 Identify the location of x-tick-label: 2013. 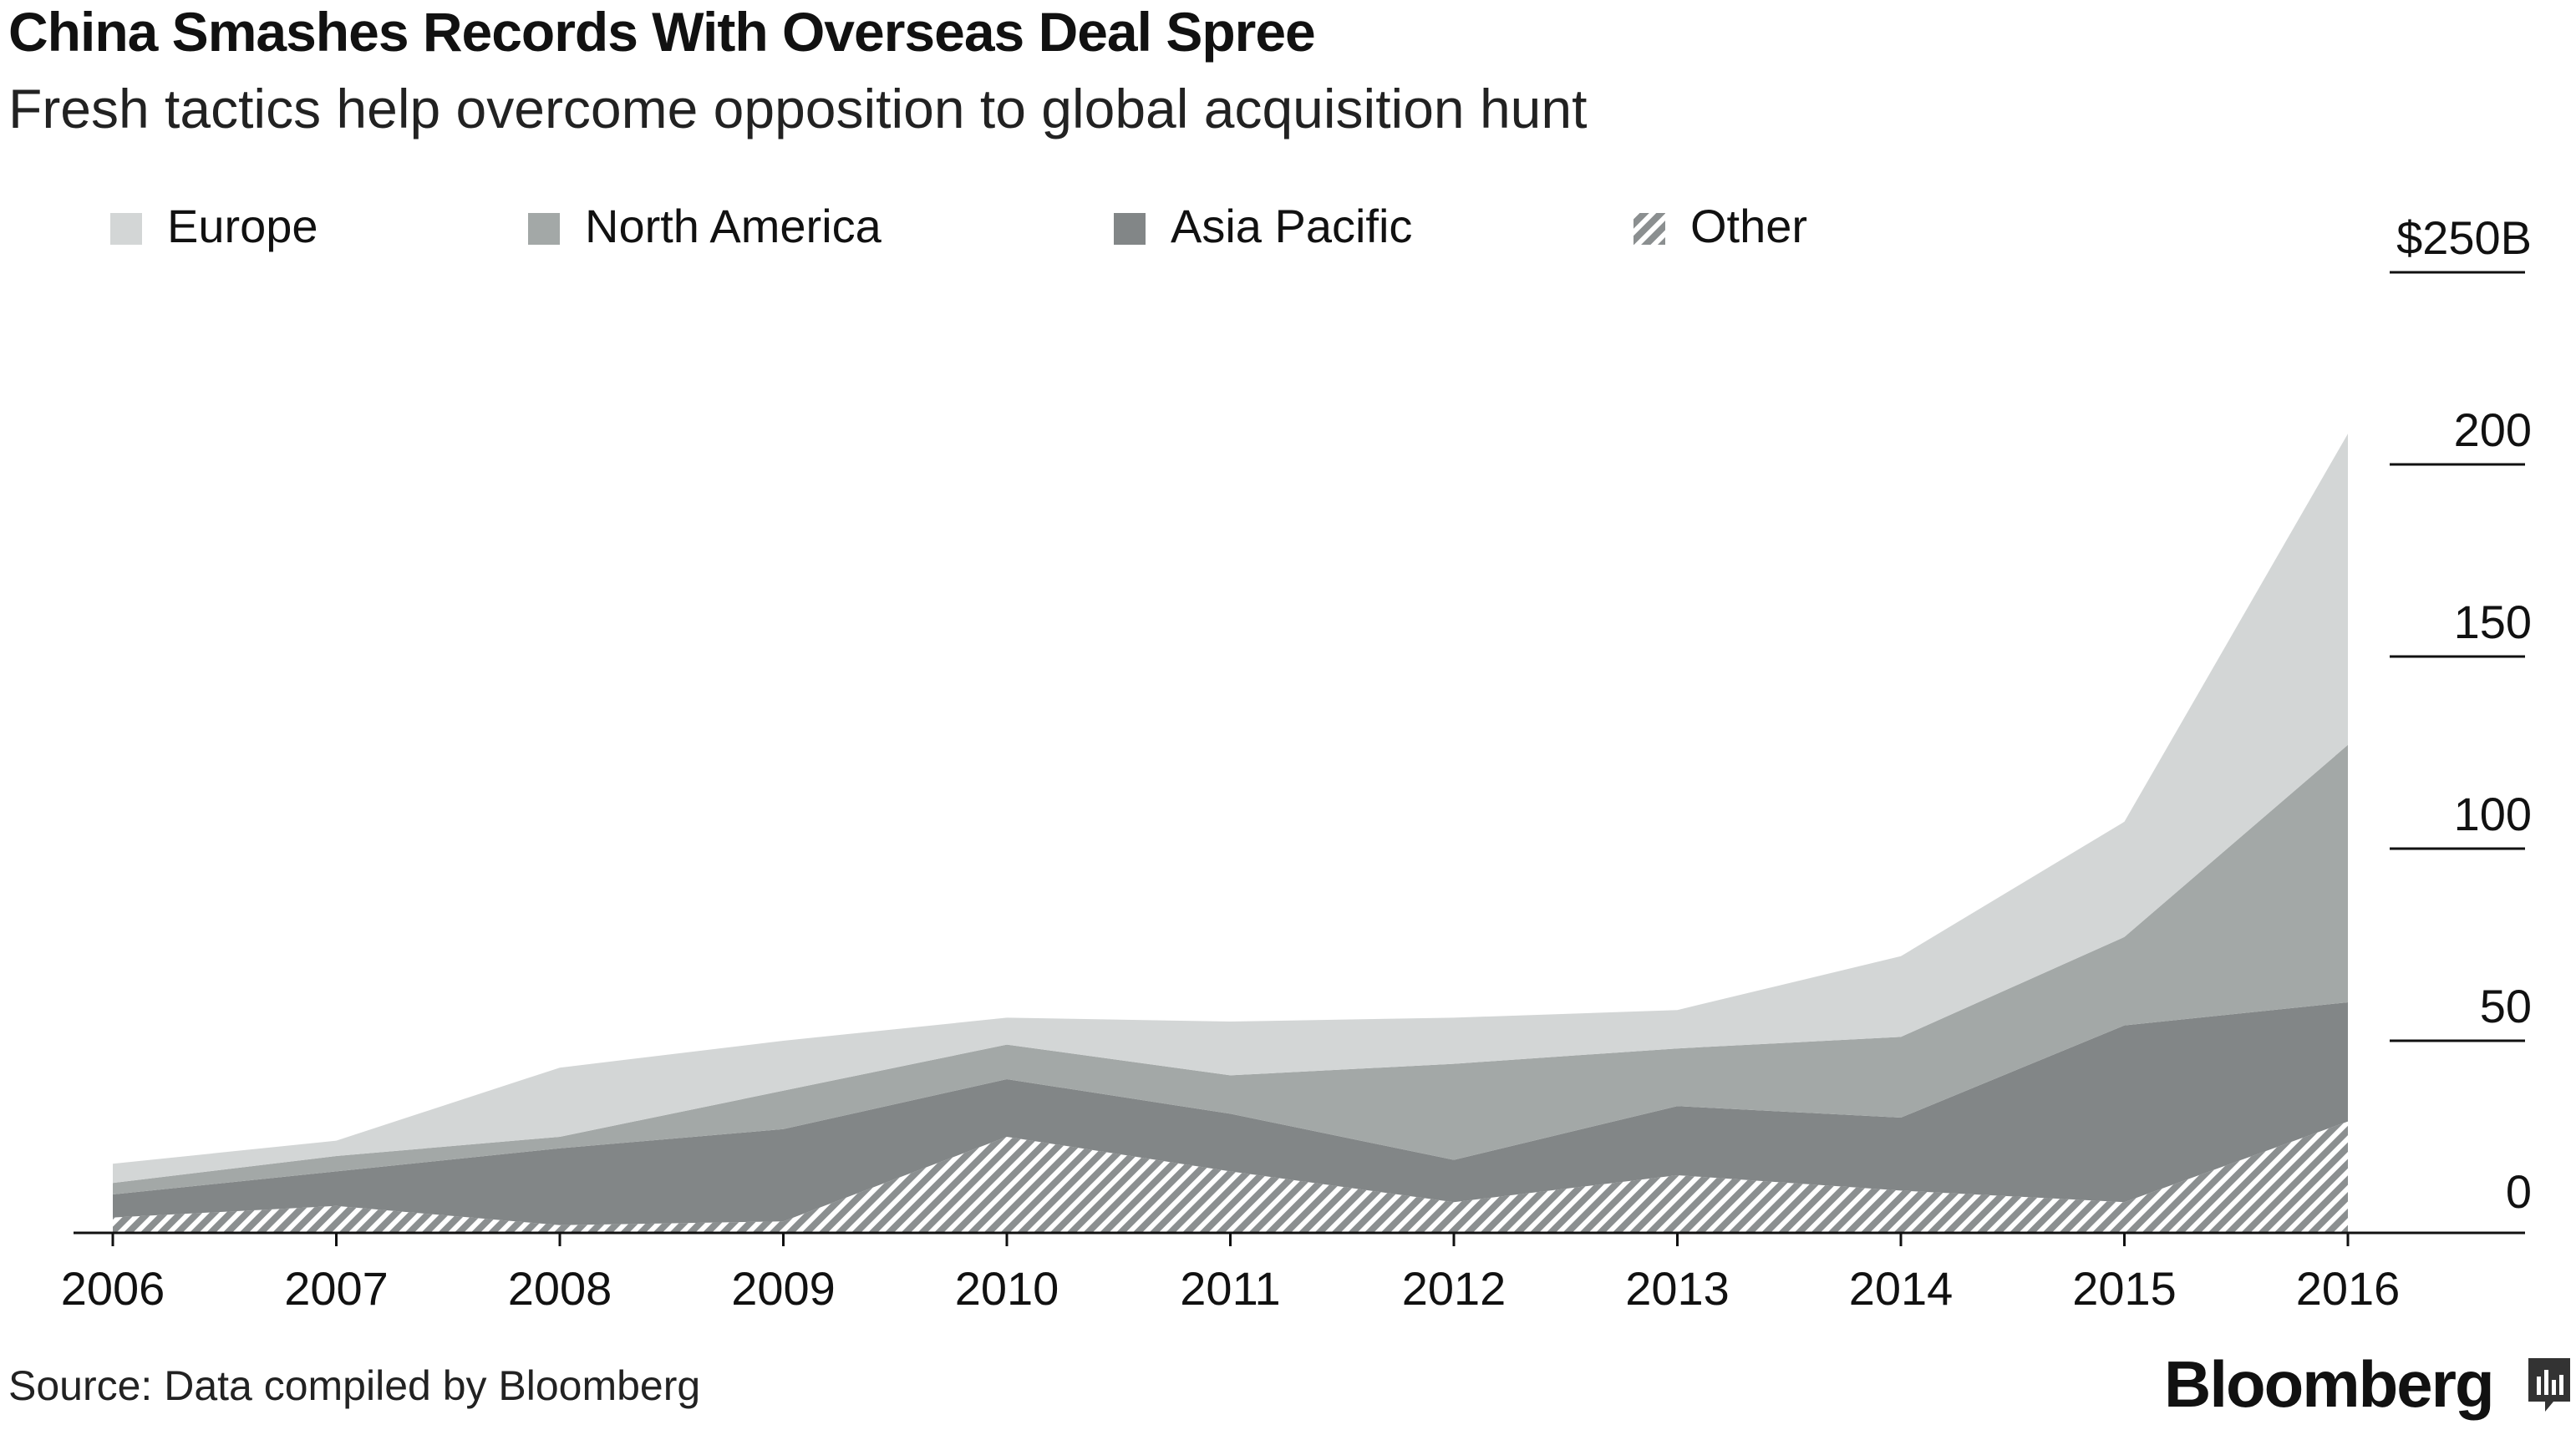
(1678, 1288).